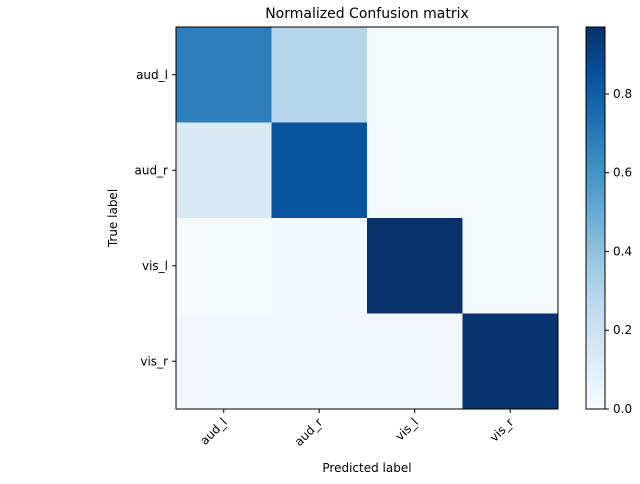  Describe the element at coordinates (622, 251) in the screenshot. I see `colorbar-tick-label: 0.4` at that location.